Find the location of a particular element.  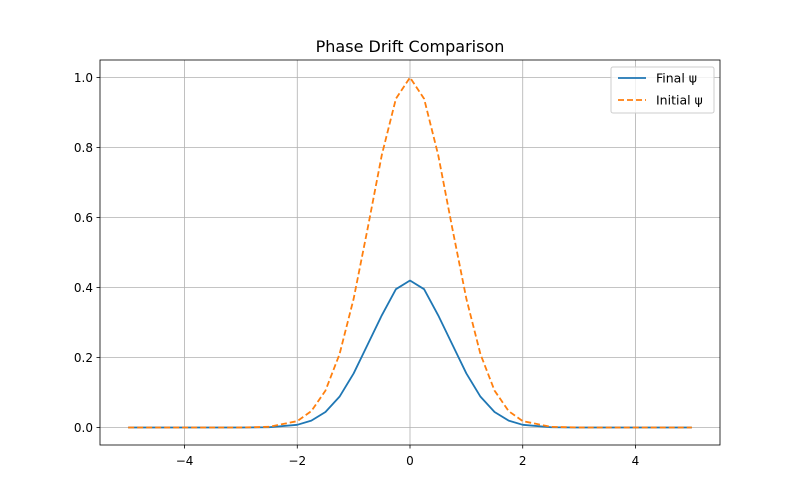

x-tick-label: 2 is located at coordinates (523, 461).